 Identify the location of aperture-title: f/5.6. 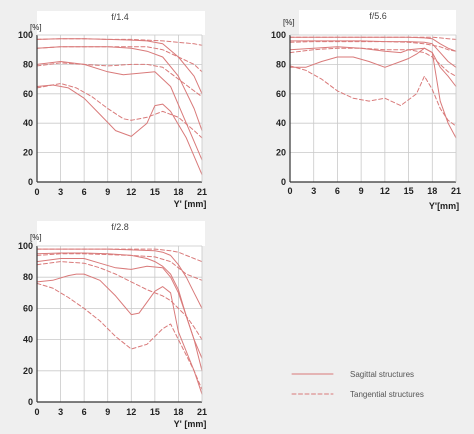
(378, 16).